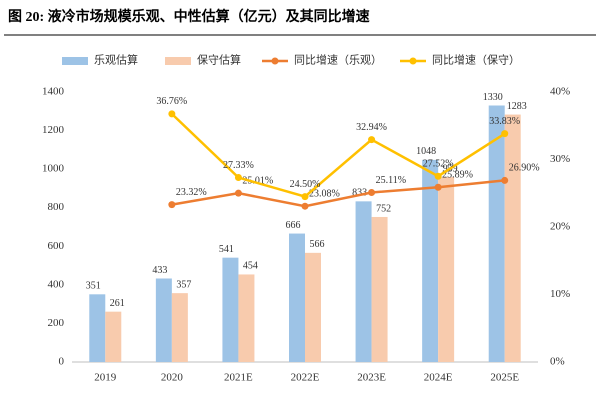  What do you see at coordinates (504, 121) in the screenshot?
I see `line-value-label: 33.83%` at bounding box center [504, 121].